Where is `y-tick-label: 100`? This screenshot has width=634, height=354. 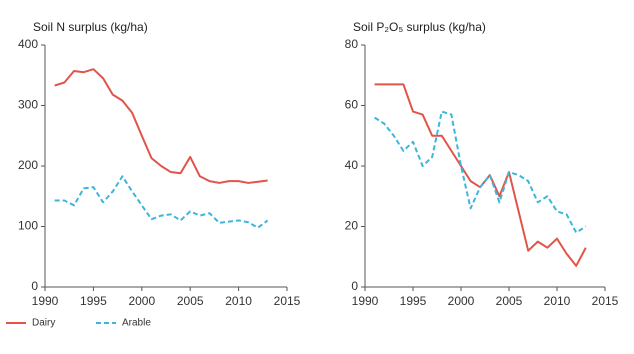
y-tick-label: 100 is located at coordinates (28, 226).